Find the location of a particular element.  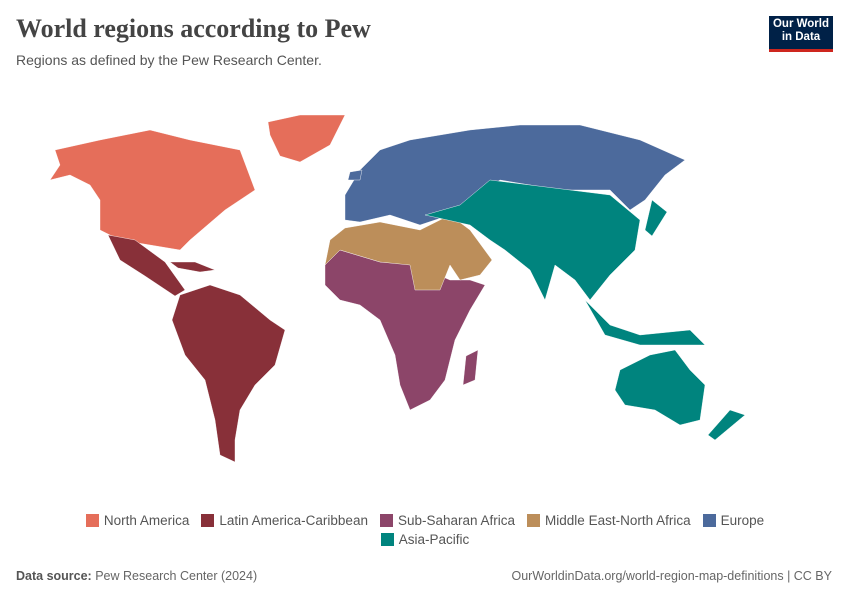

legend-item-europe: Europe is located at coordinates (733, 520).